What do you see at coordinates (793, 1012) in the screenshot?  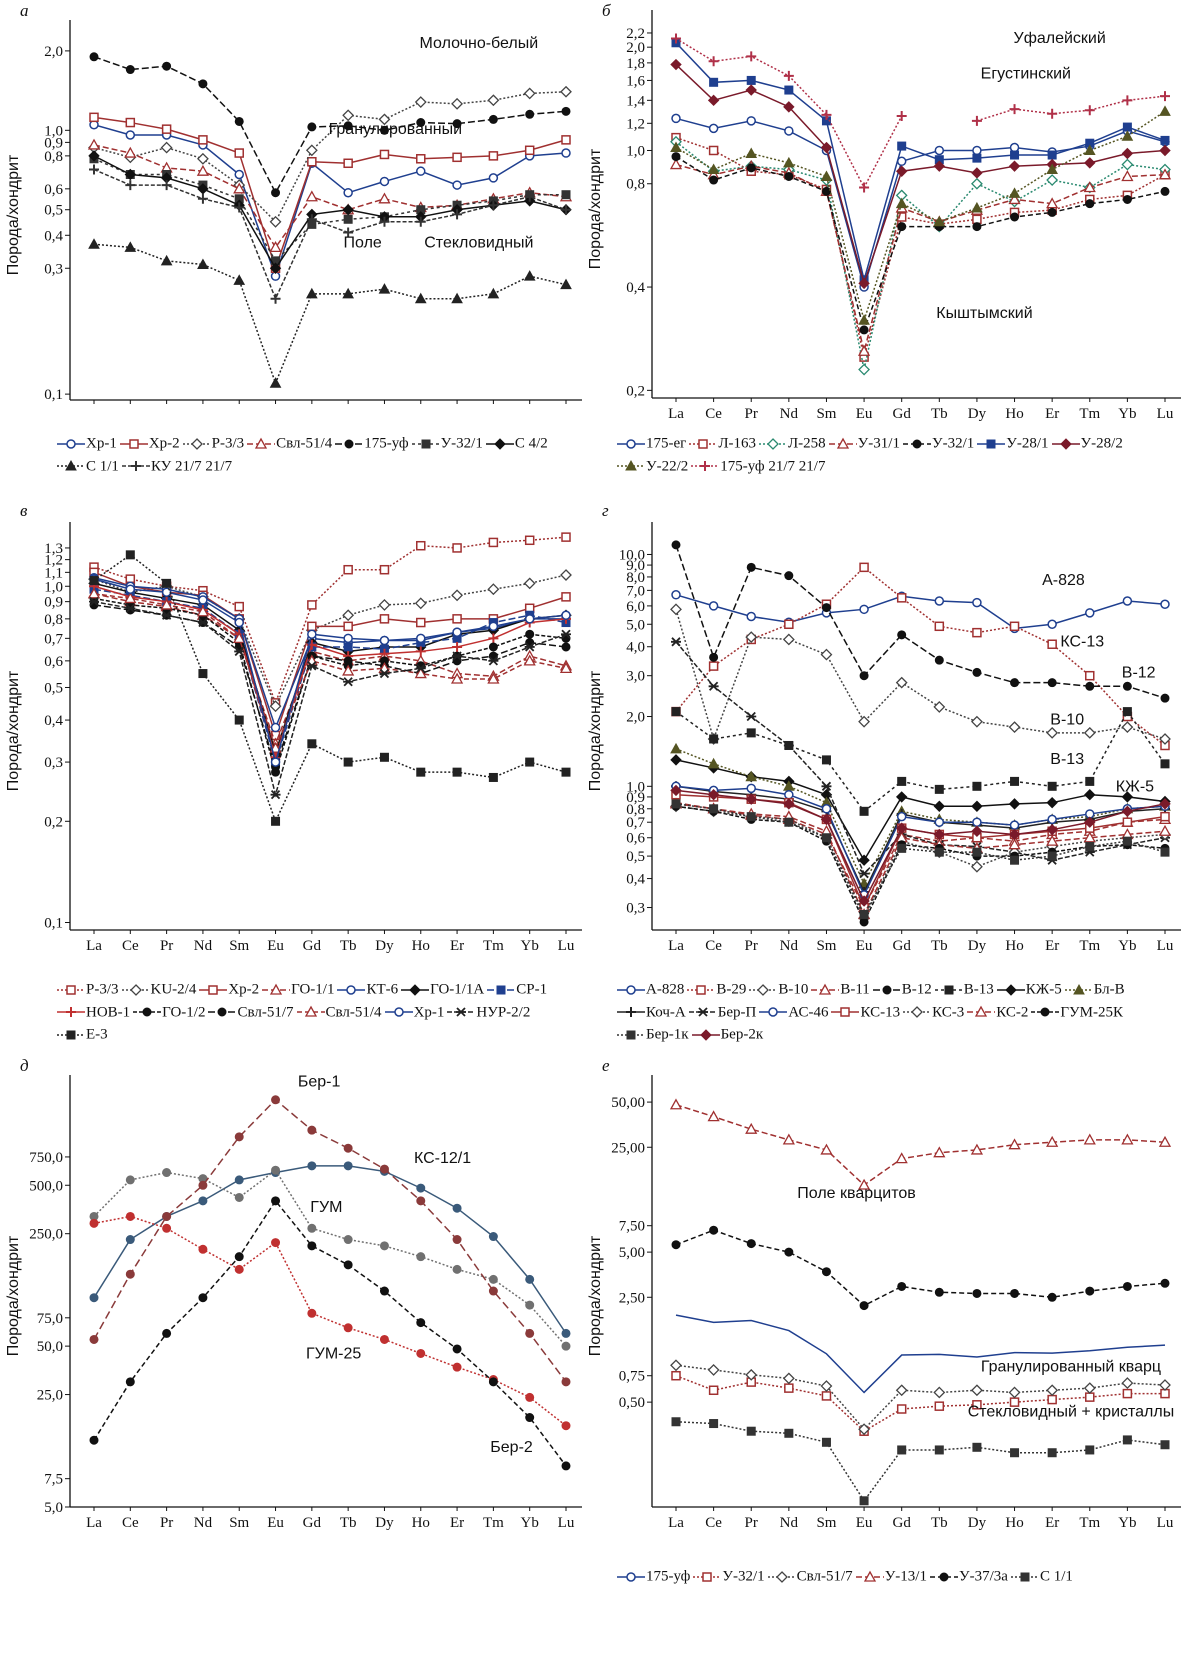 I see `legend-item-d-10: АС-46` at bounding box center [793, 1012].